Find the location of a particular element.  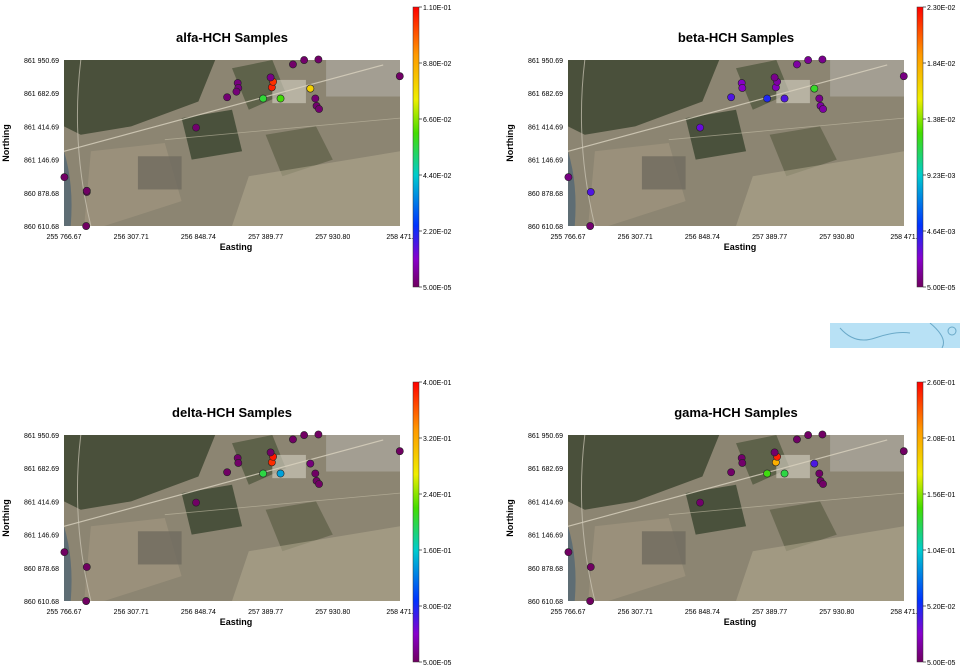

map-fragment is located at coordinates (895, 335).